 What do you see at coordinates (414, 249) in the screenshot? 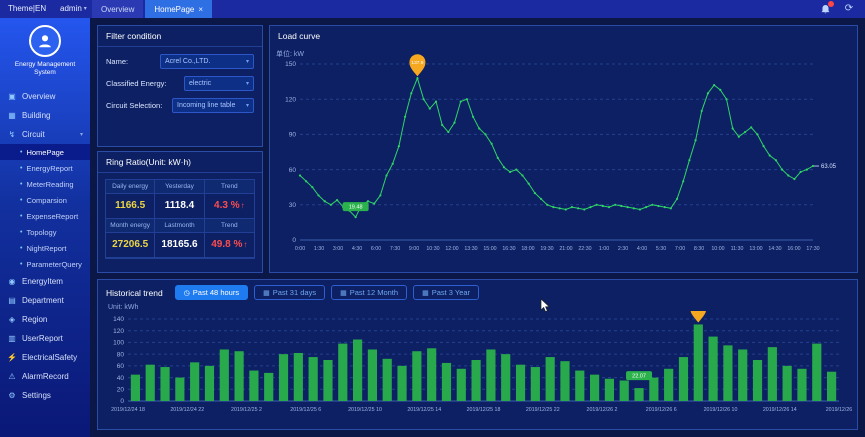
I see `svg-text: 9:00` at bounding box center [414, 249].